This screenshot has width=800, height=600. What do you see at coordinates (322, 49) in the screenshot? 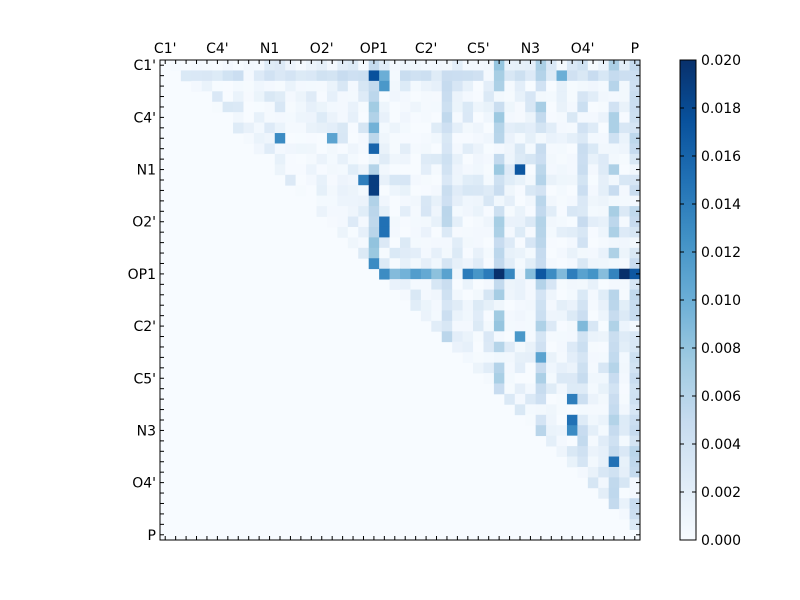
I see `x-tick-label: O2'` at bounding box center [322, 49].